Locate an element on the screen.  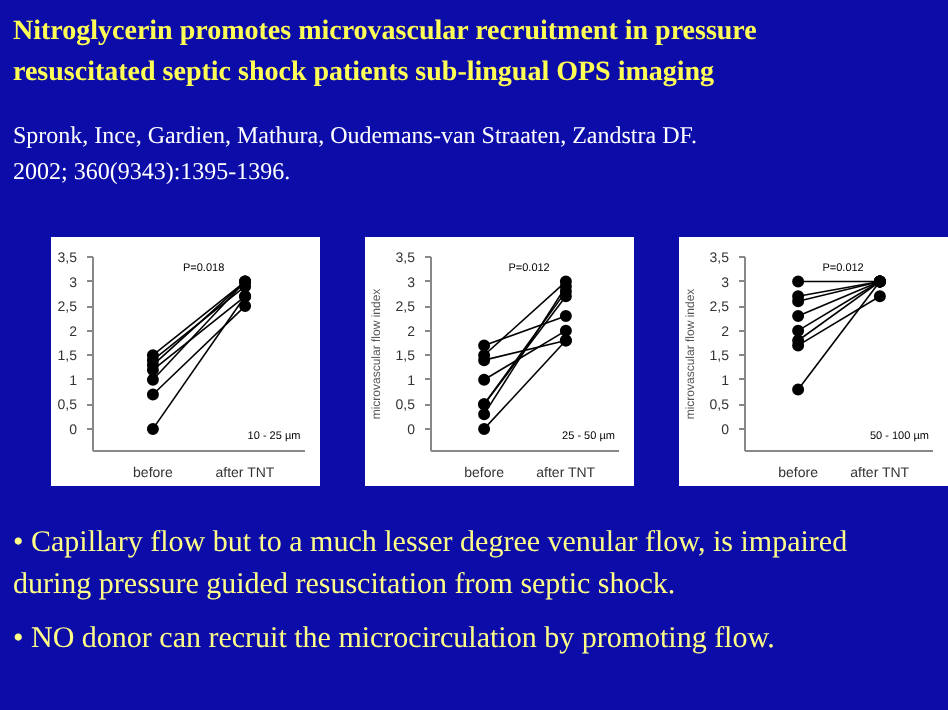
text: • NO donor can recruit the microcirculation by promoting flow. is located at coordinates (394, 639).